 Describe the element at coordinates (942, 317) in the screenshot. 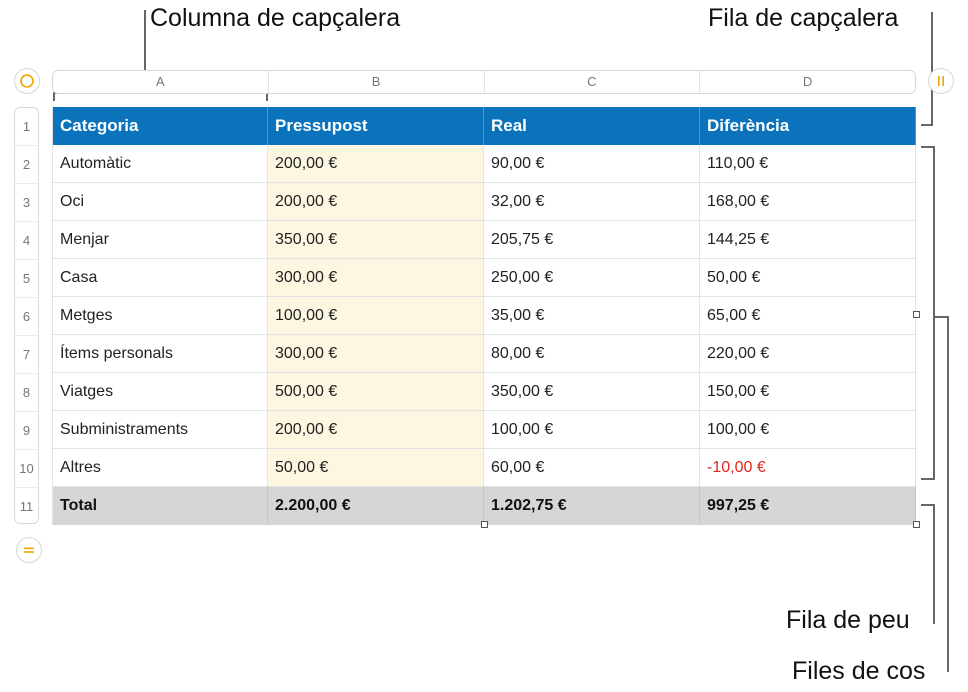

I see `leader-body-h` at that location.